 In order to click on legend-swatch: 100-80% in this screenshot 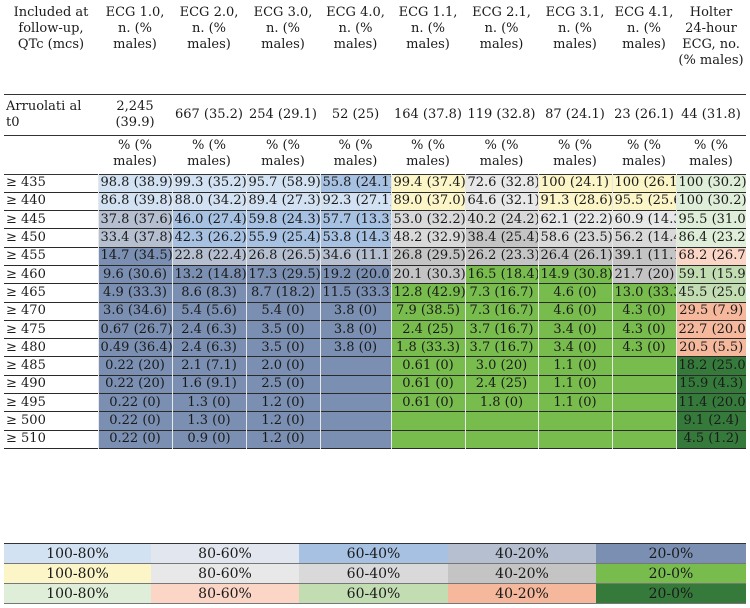, I will do `click(77, 553)`.